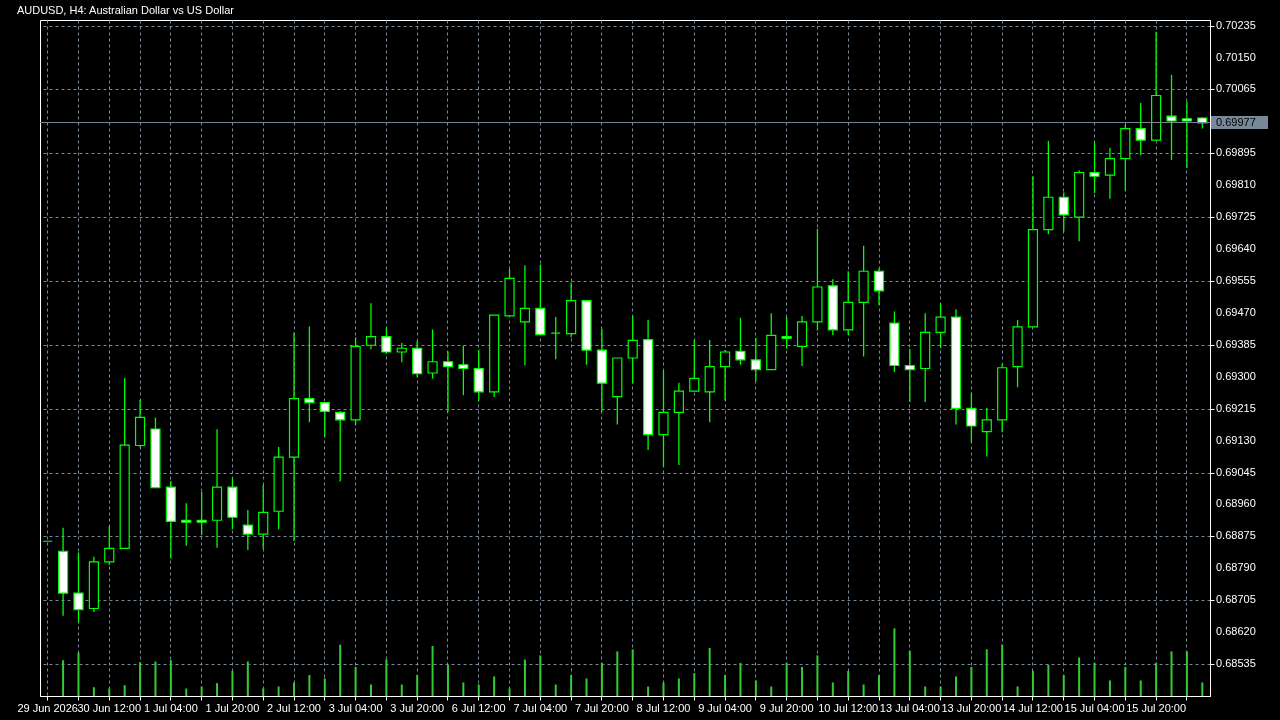  I want to click on y-tick-label: 0.70065, so click(1236, 88).